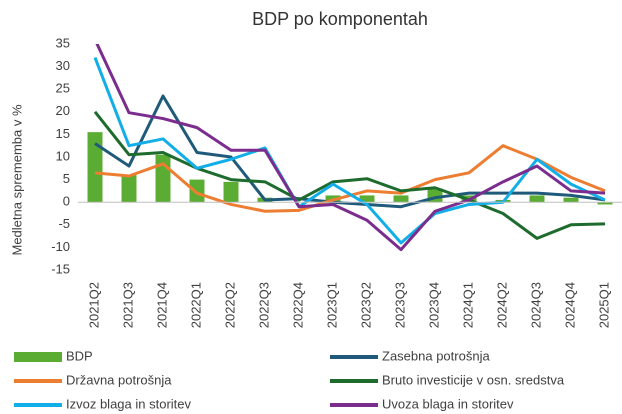  I want to click on legend-label: Bruto investicije v osn. sredstva, so click(473, 379).